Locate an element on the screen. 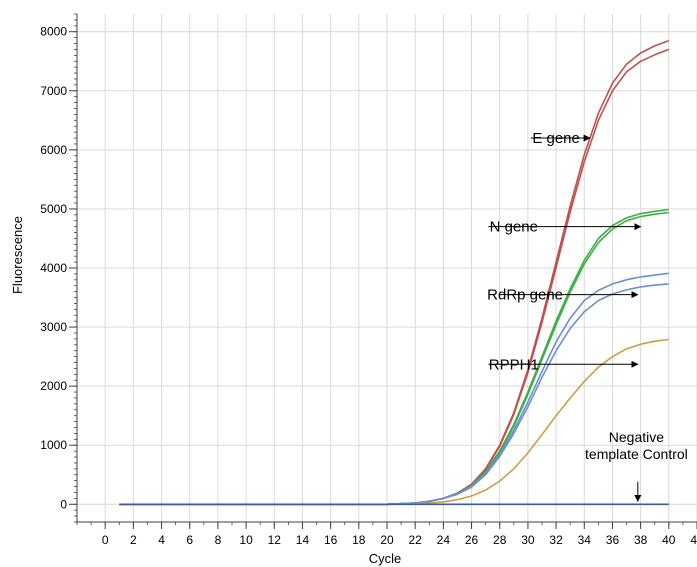 This screenshot has width=697, height=567. y-tick-label: 6000 is located at coordinates (53, 150).